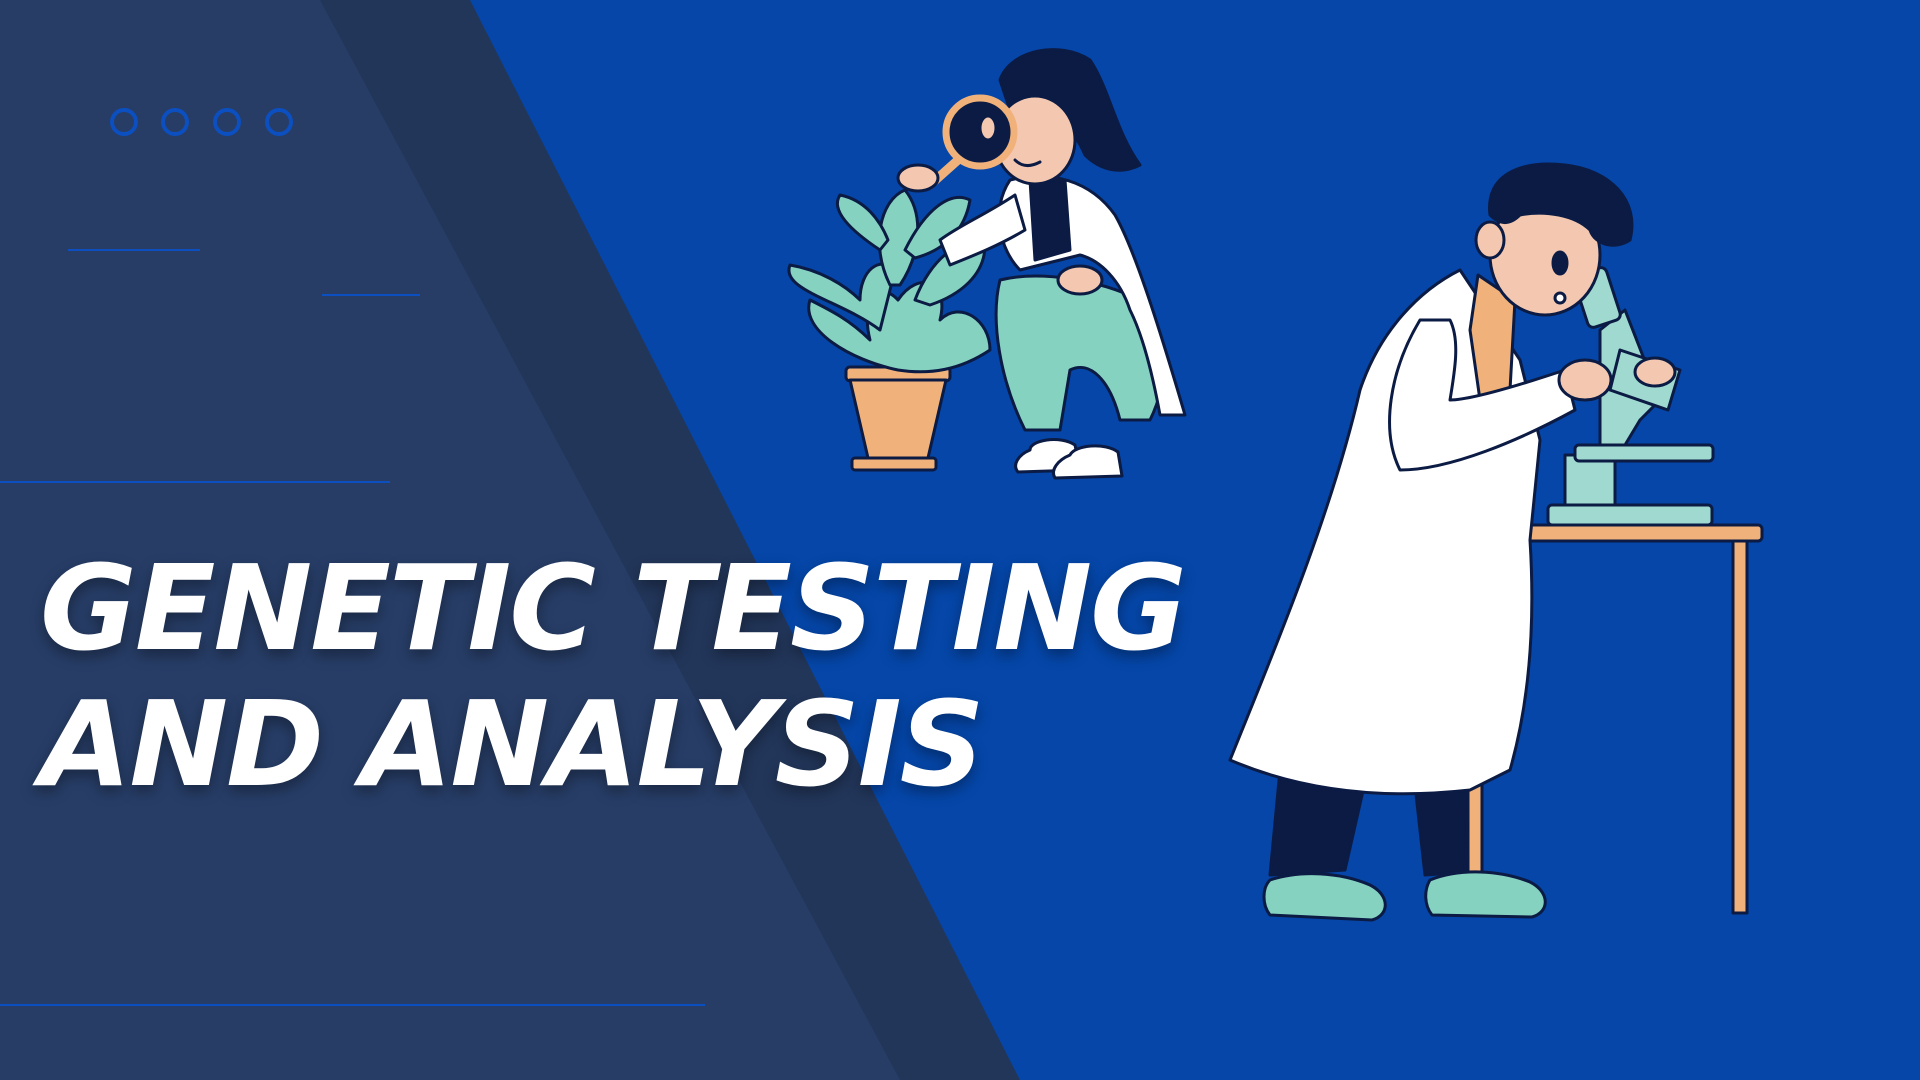 The width and height of the screenshot is (1920, 1080). I want to click on hair-icon, so click(1561, 204).